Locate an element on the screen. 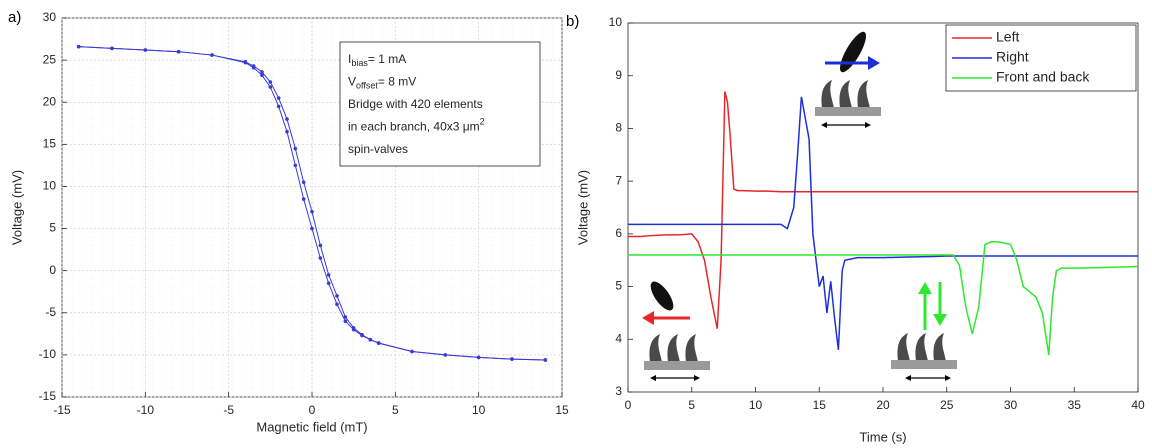 This screenshot has height=448, width=1152. y-tick-label: 8 is located at coordinates (618, 128).